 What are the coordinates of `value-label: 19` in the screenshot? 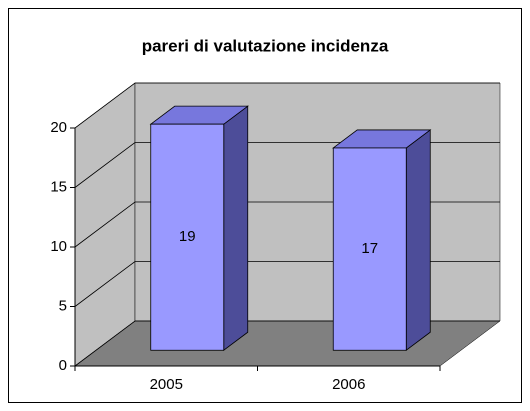 It's located at (187, 236).